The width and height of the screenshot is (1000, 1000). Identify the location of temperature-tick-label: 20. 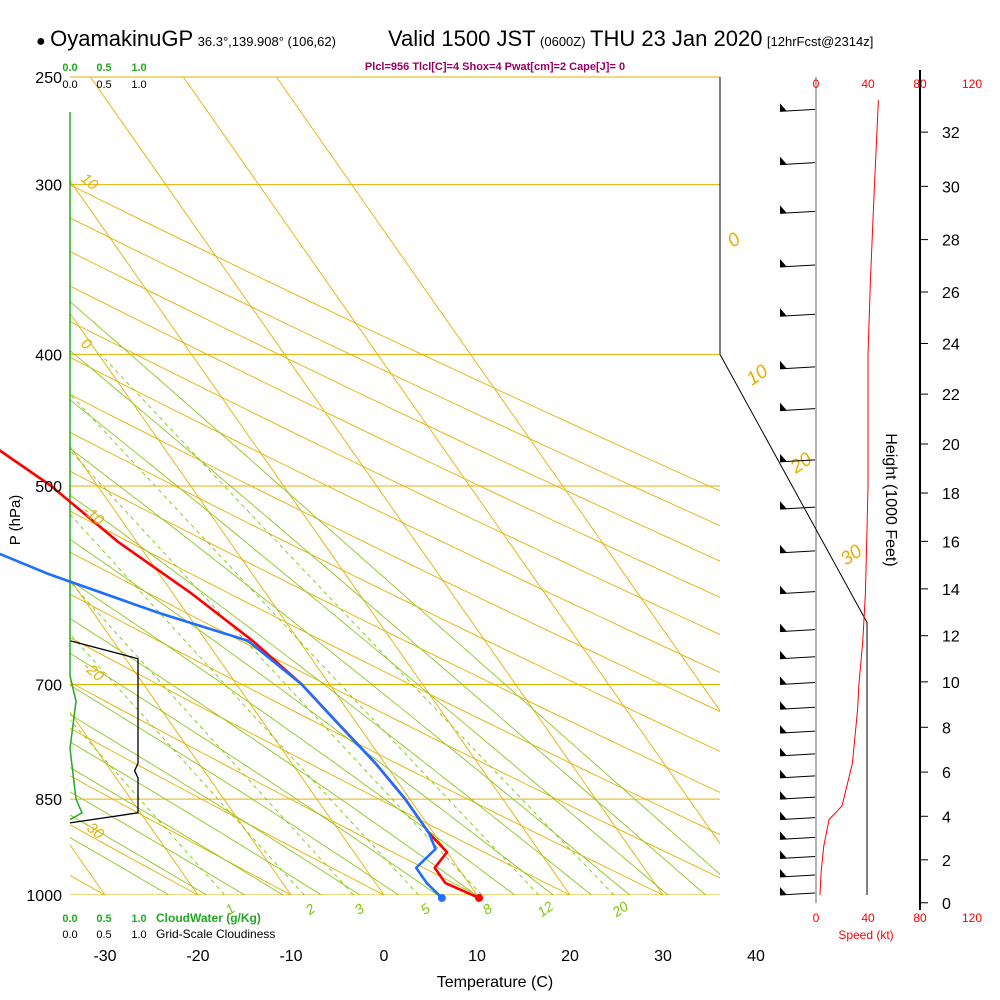
(570, 956).